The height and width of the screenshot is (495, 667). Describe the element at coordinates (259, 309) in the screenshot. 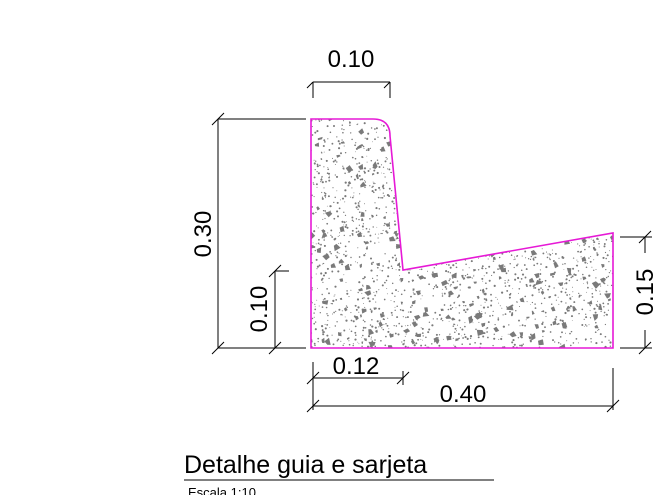

I see `dim-lower-height-label: 0.10` at that location.